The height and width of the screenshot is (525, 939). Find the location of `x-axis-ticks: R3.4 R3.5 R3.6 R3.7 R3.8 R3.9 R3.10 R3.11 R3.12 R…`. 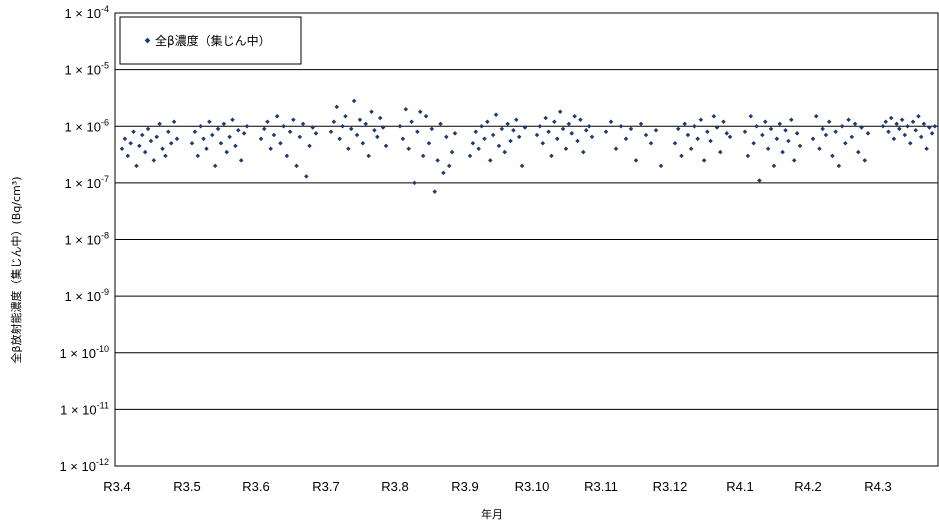

x-axis-ticks: R3.4 R3.5 R3.6 R3.7 R3.8 R3.9 R3.10 R3.11 R3.12 R… is located at coordinates (497, 486).